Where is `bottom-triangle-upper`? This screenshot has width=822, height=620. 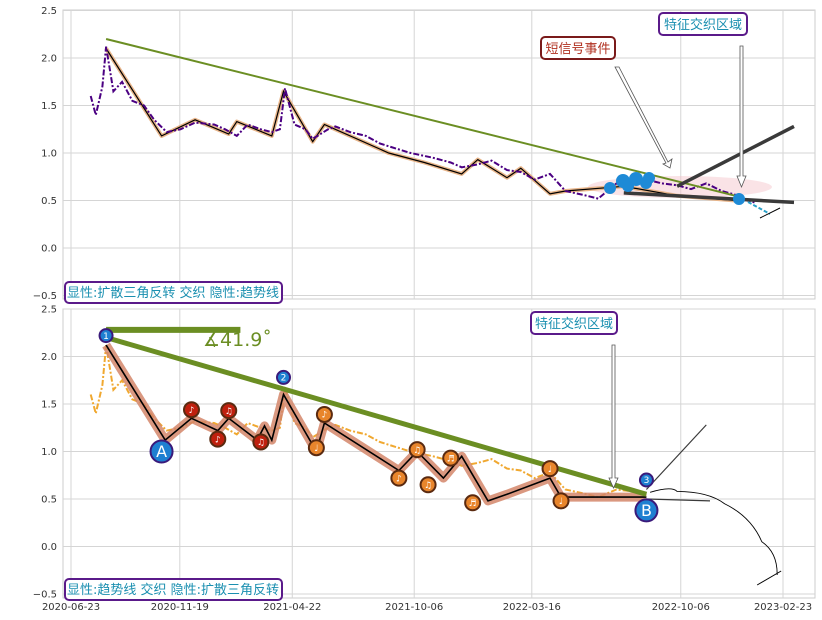 bottom-triangle-upper is located at coordinates (676, 457).